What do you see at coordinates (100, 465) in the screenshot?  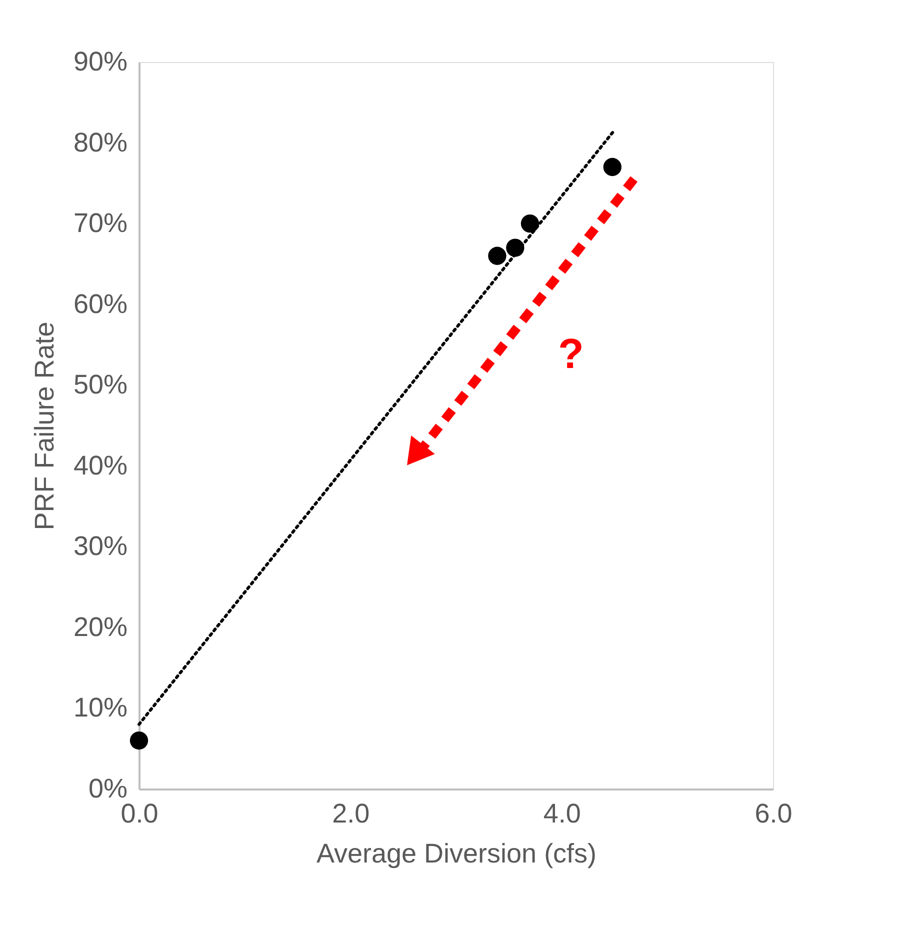 I see `y-tick-label: 40%` at bounding box center [100, 465].